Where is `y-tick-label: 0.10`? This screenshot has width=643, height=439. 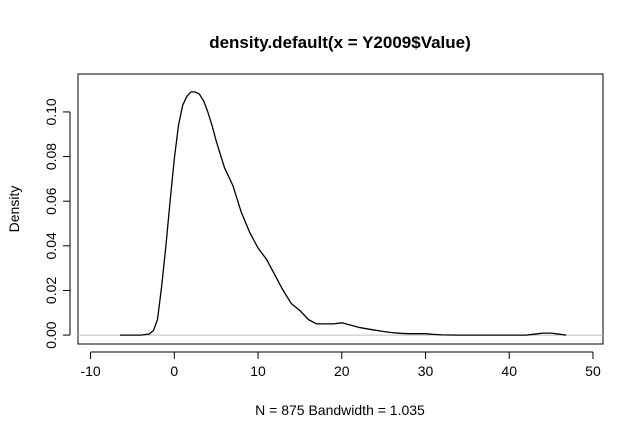 y-tick-label: 0.10 is located at coordinates (51, 111).